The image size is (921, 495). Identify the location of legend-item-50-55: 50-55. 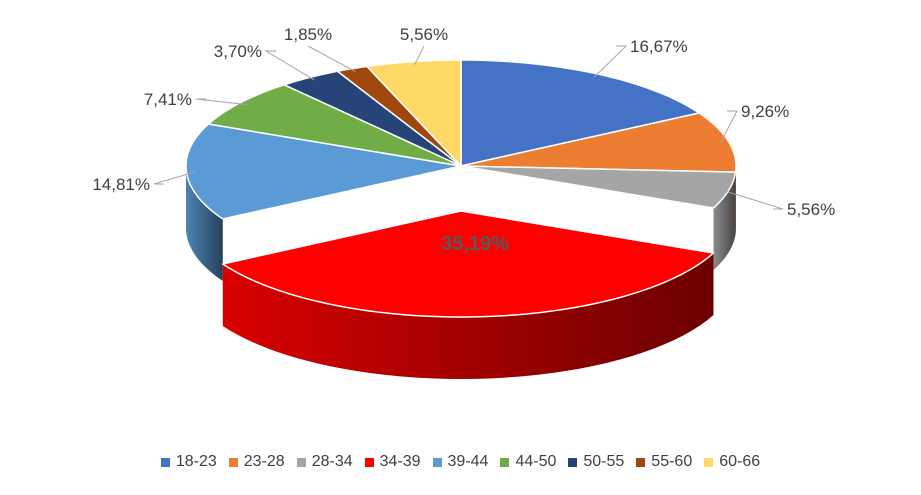
(596, 462).